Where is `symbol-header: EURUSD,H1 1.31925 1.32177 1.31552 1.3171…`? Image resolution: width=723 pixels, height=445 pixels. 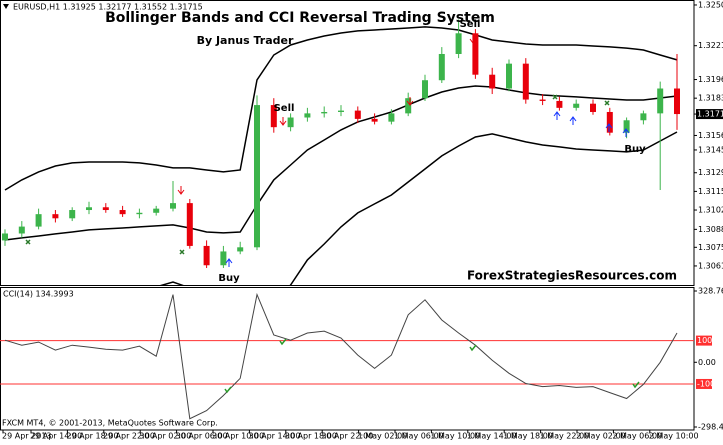 symbol-header: EURUSD,H1 1.31925 1.32177 1.31552 1.3171… is located at coordinates (108, 7).